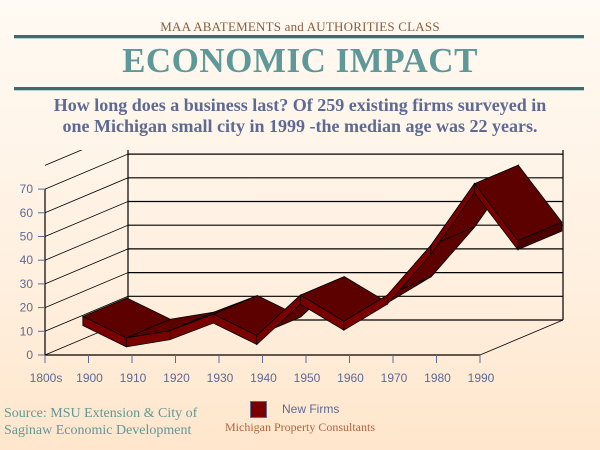 The height and width of the screenshot is (450, 600). Describe the element at coordinates (437, 378) in the screenshot. I see `x-tick-label: 1980` at that location.